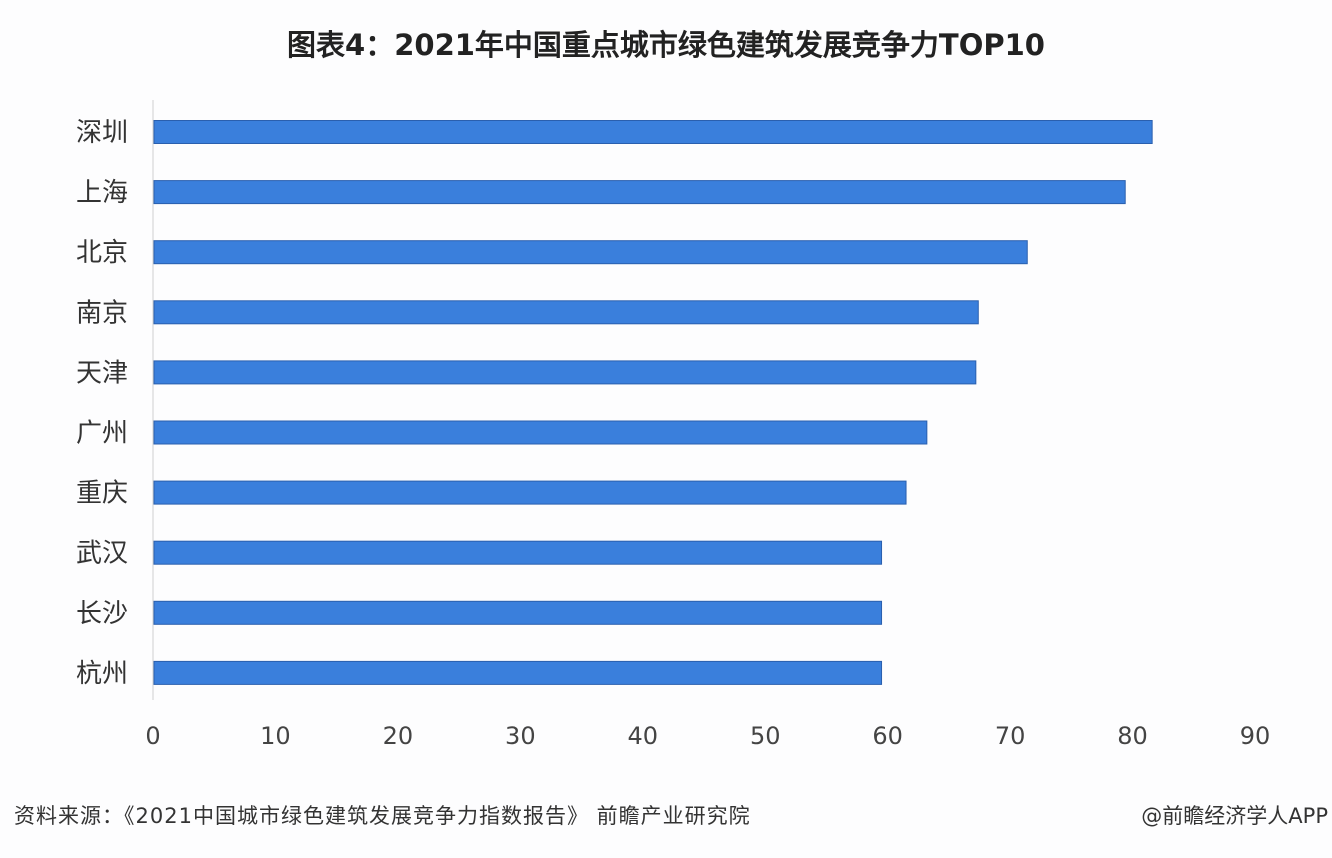 The image size is (1332, 858). I want to click on category-label: 武汉, so click(102, 554).